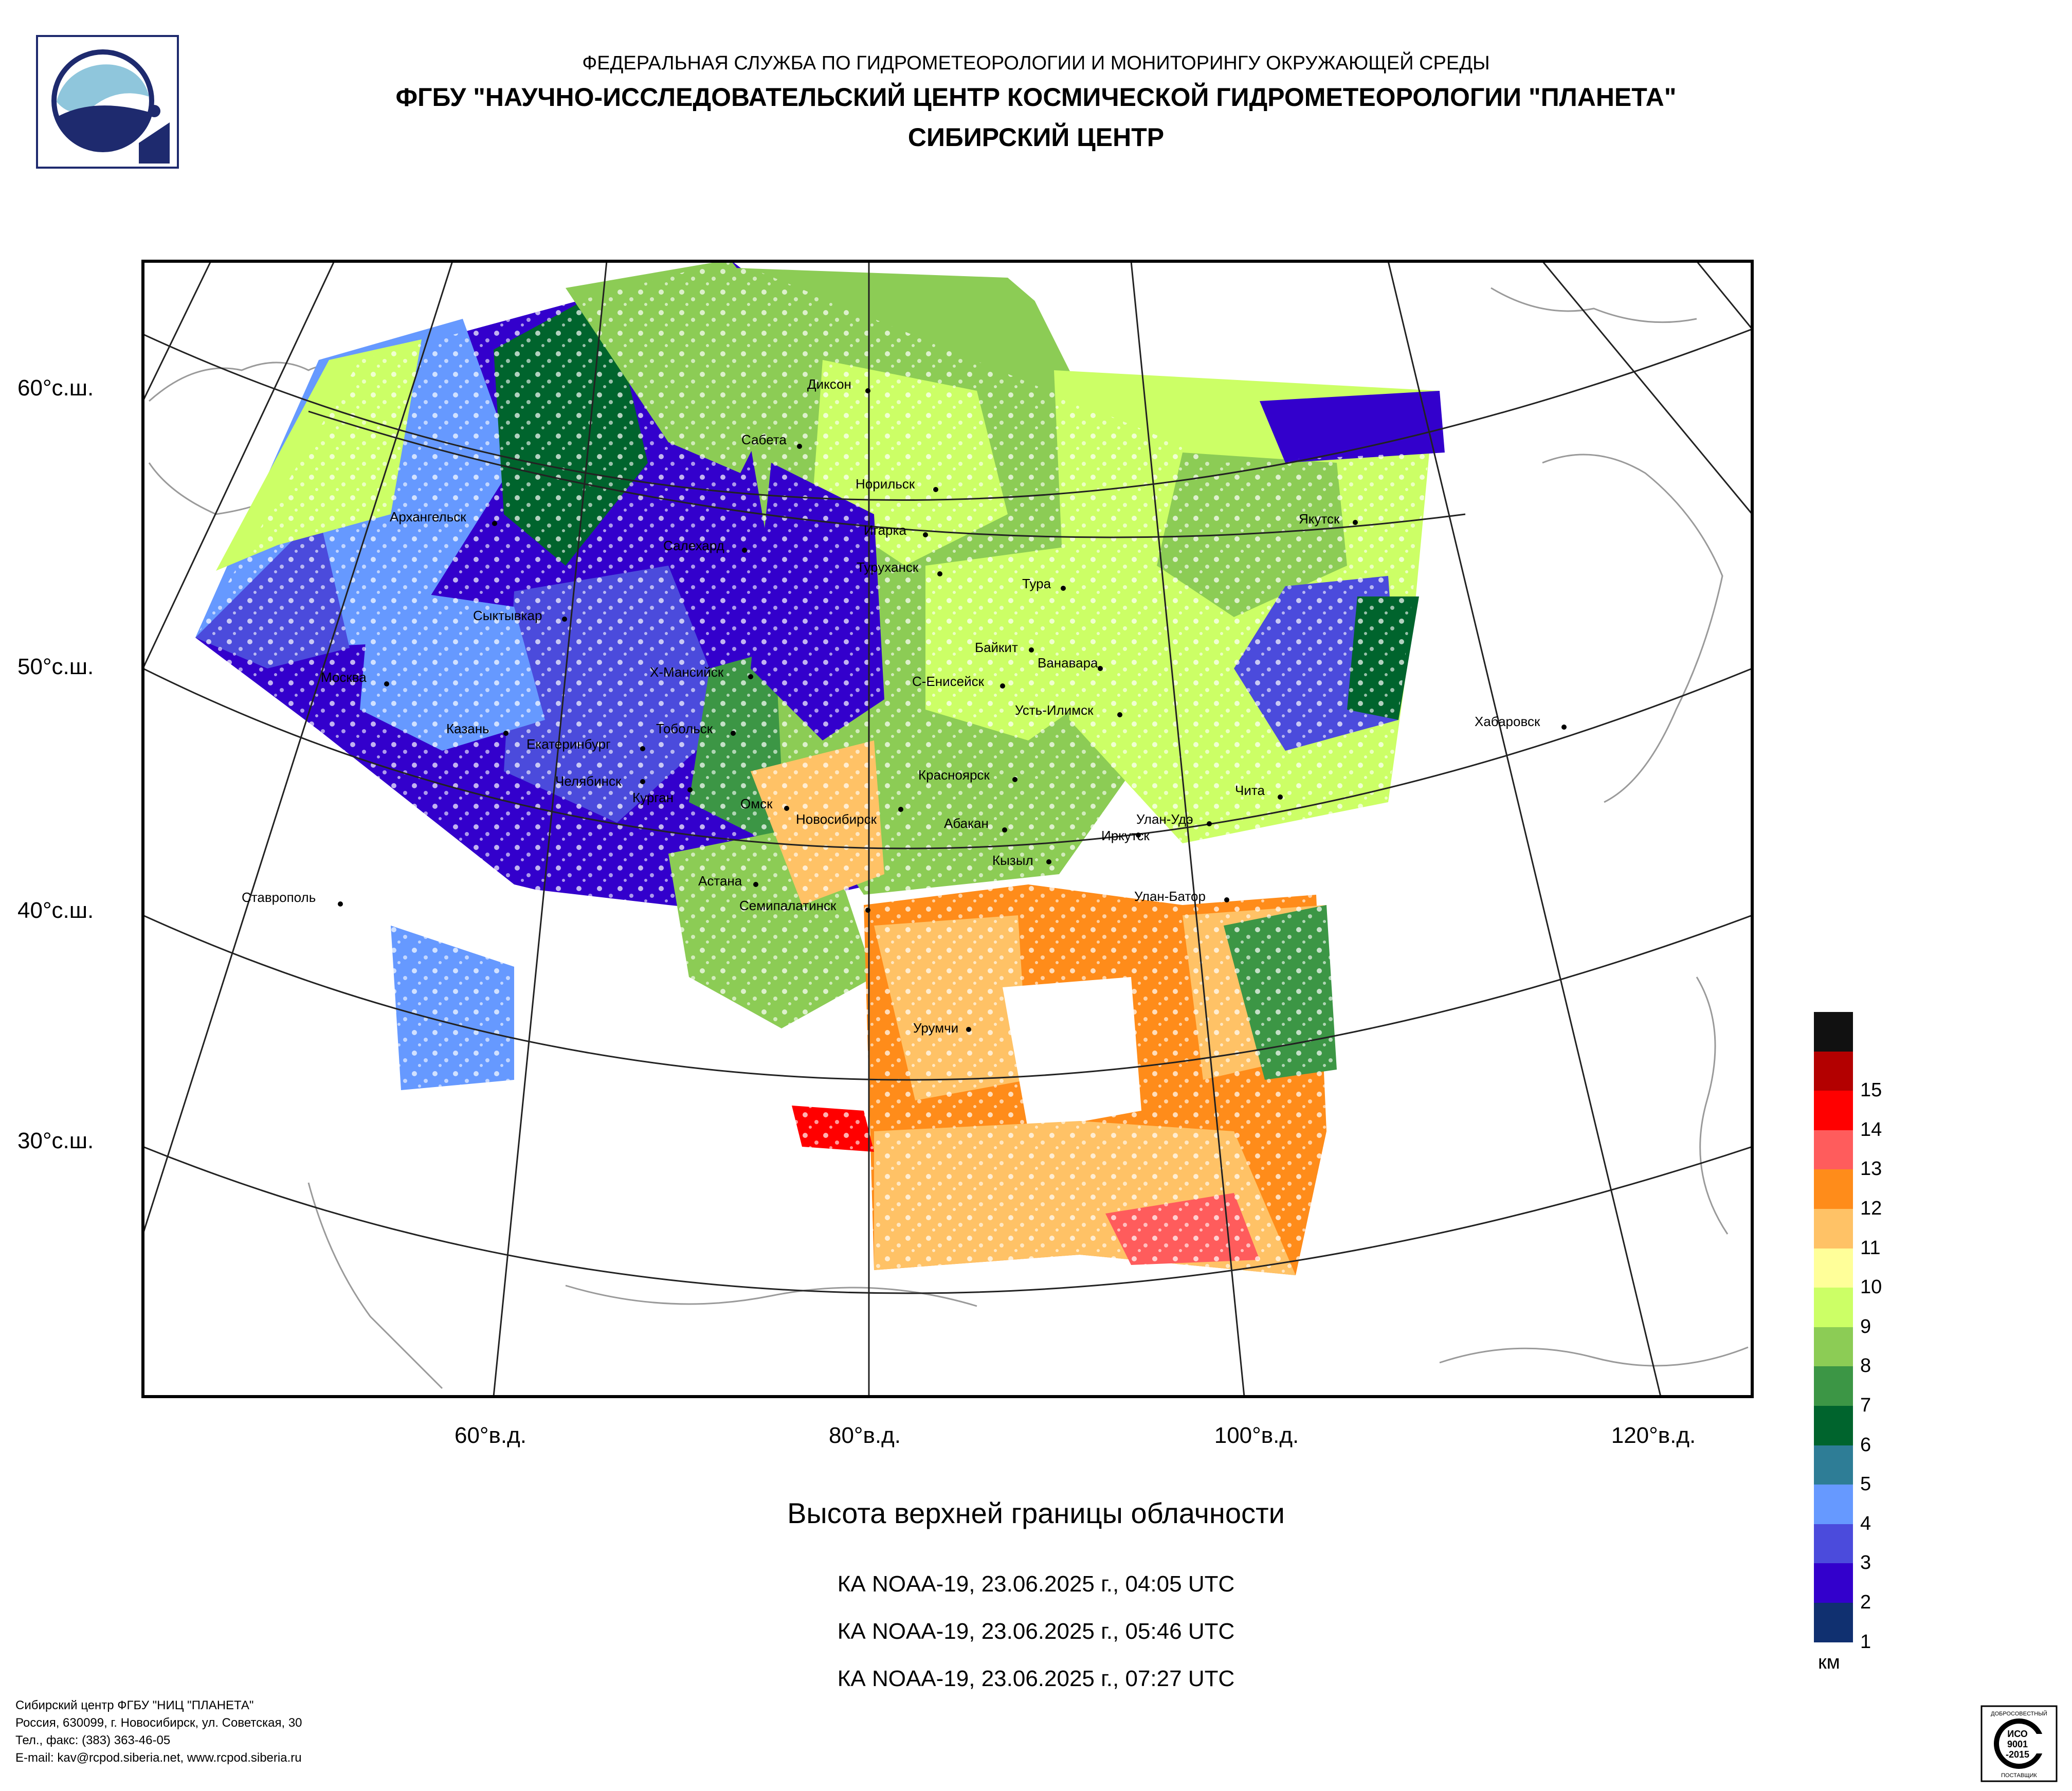  I want to click on svg-text: Семипалатинск, so click(788, 905).